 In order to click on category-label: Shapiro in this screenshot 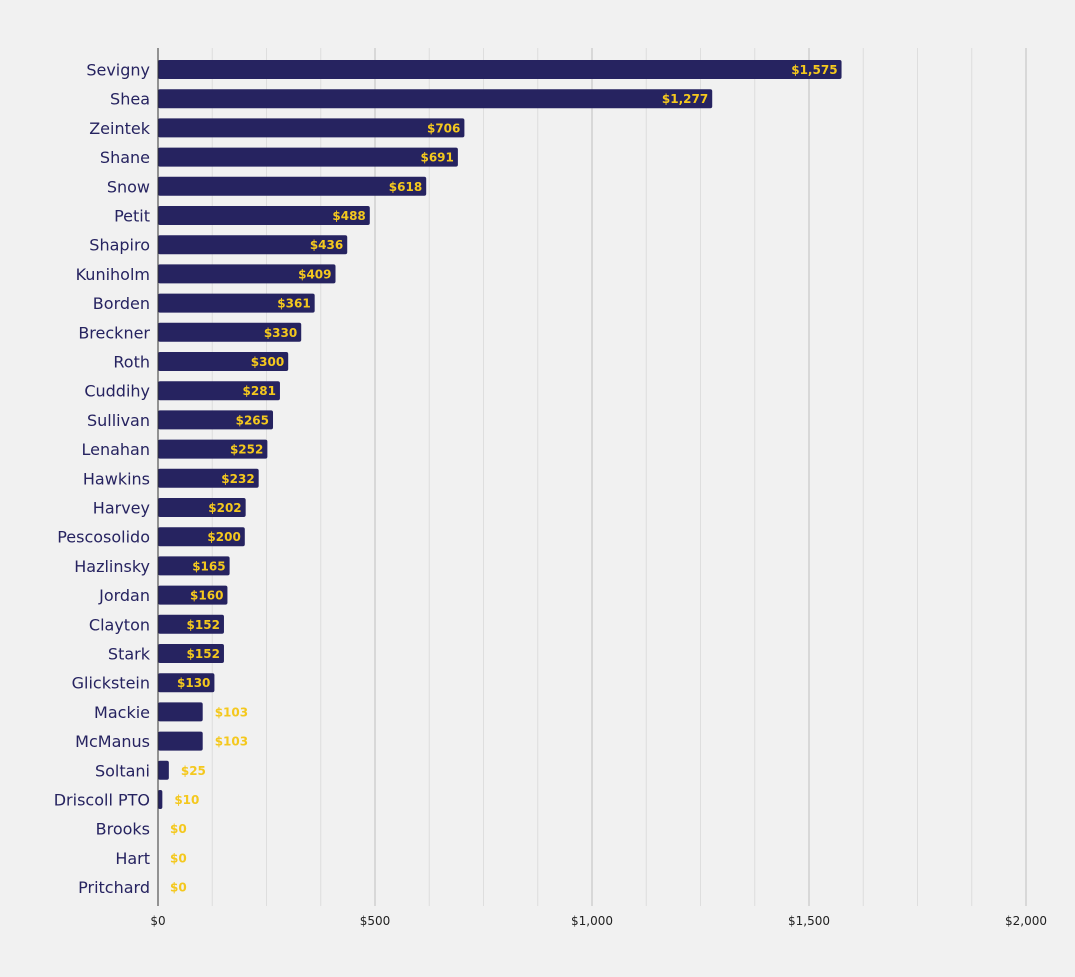, I will do `click(119, 245)`.